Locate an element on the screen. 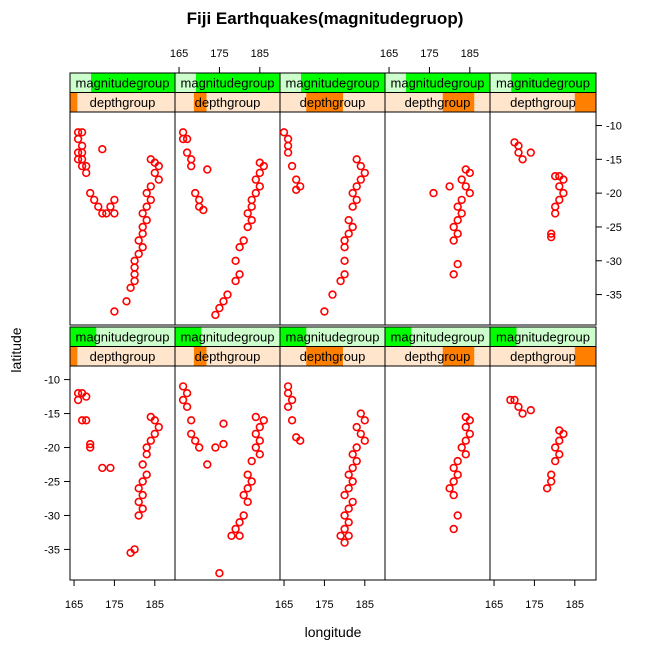  panel-r1-c4: magnitudegroup depthgroup is located at coordinates (437, 199).